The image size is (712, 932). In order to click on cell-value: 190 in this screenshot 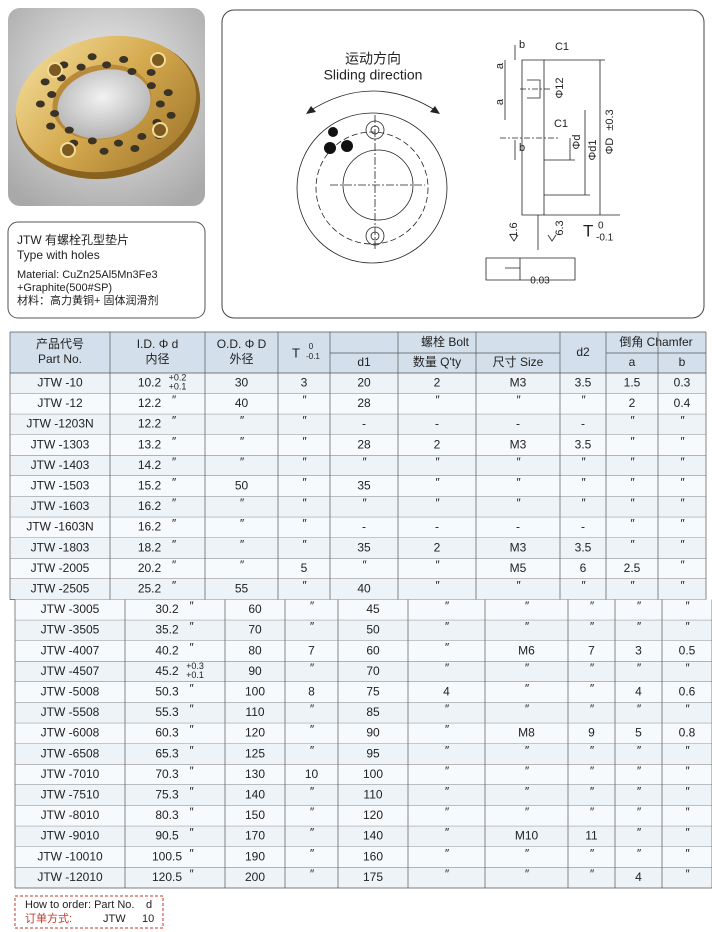, I will do `click(255, 856)`.